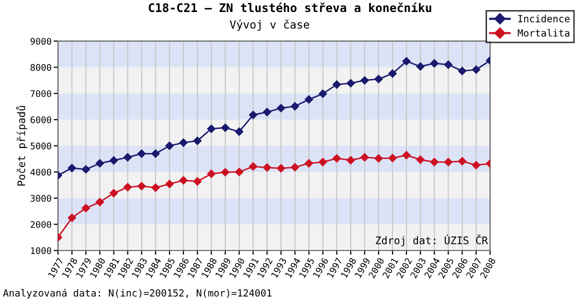  What do you see at coordinates (41, 224) in the screenshot?
I see `y-tick-label: 2000` at bounding box center [41, 224].